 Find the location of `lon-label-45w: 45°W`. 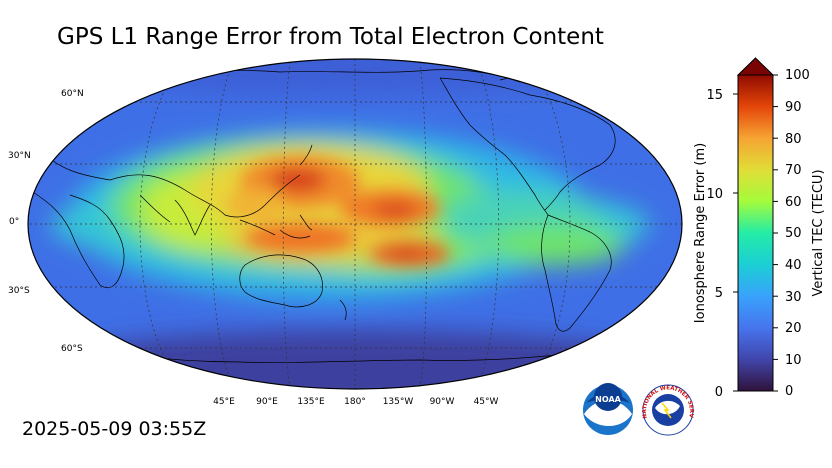

lon-label-45w: 45°W is located at coordinates (486, 402).